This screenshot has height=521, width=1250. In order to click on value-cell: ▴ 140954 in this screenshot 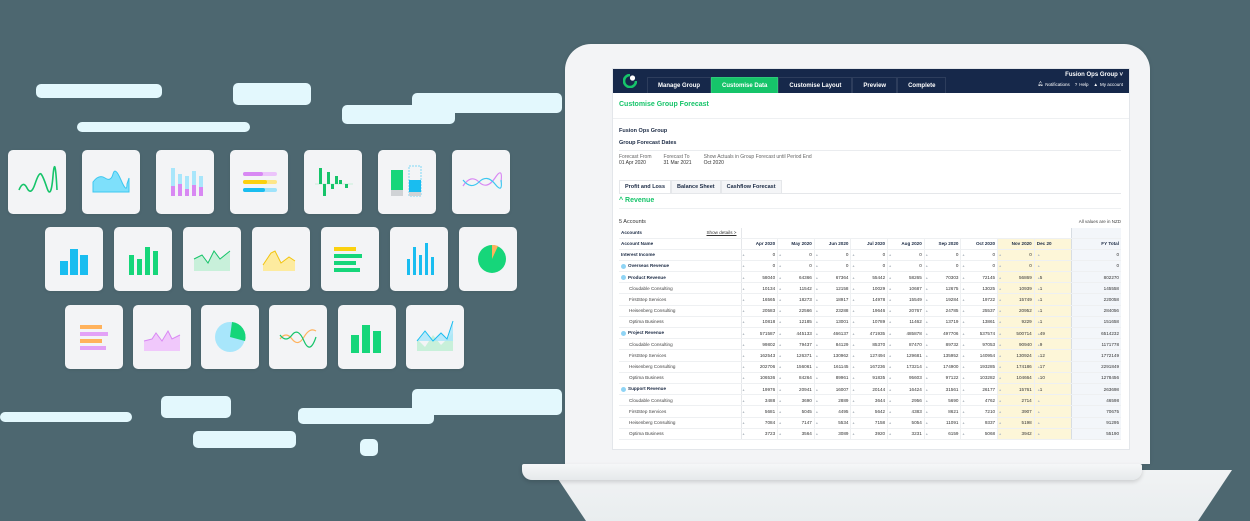, I will do `click(979, 355)`.